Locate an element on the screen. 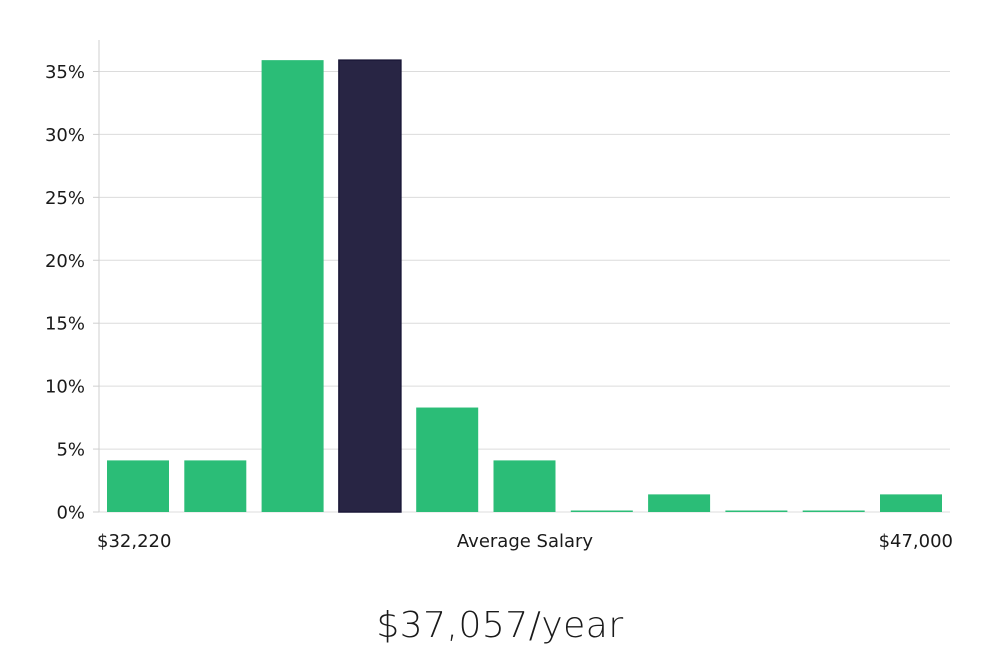 The height and width of the screenshot is (660, 1000). y-tick-label: 20% is located at coordinates (65, 261).